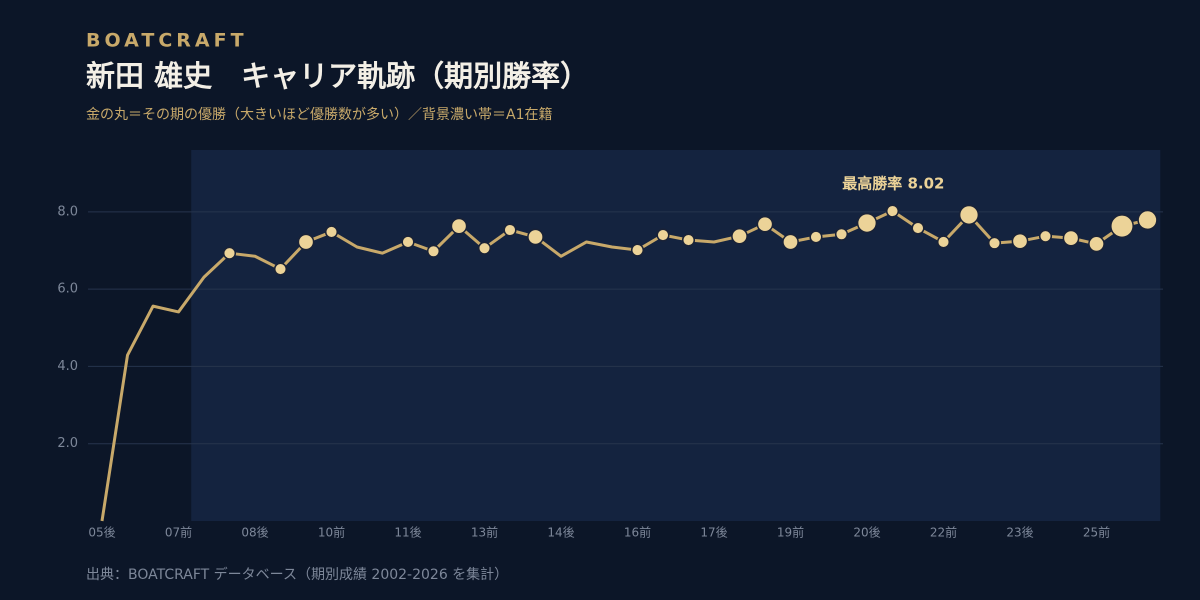 The width and height of the screenshot is (1200, 600). What do you see at coordinates (484, 532) in the screenshot?
I see `x-tick-label: 13前` at bounding box center [484, 532].